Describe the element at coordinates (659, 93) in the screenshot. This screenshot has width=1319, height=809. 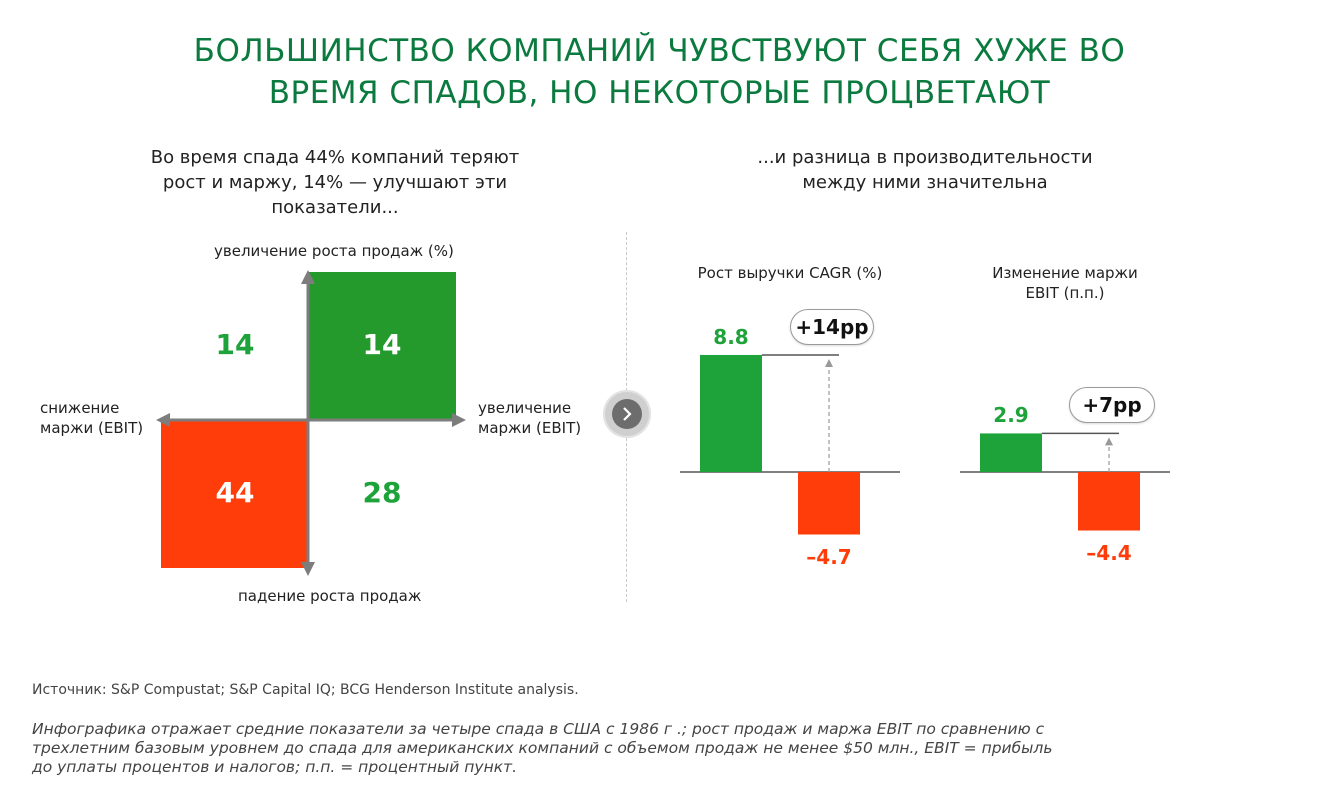
I see `page-title-line-2: ВРЕМЯ СПАДОВ, НО НЕКОТОРЫЕ ПРОЦВЕТАЮТ` at that location.